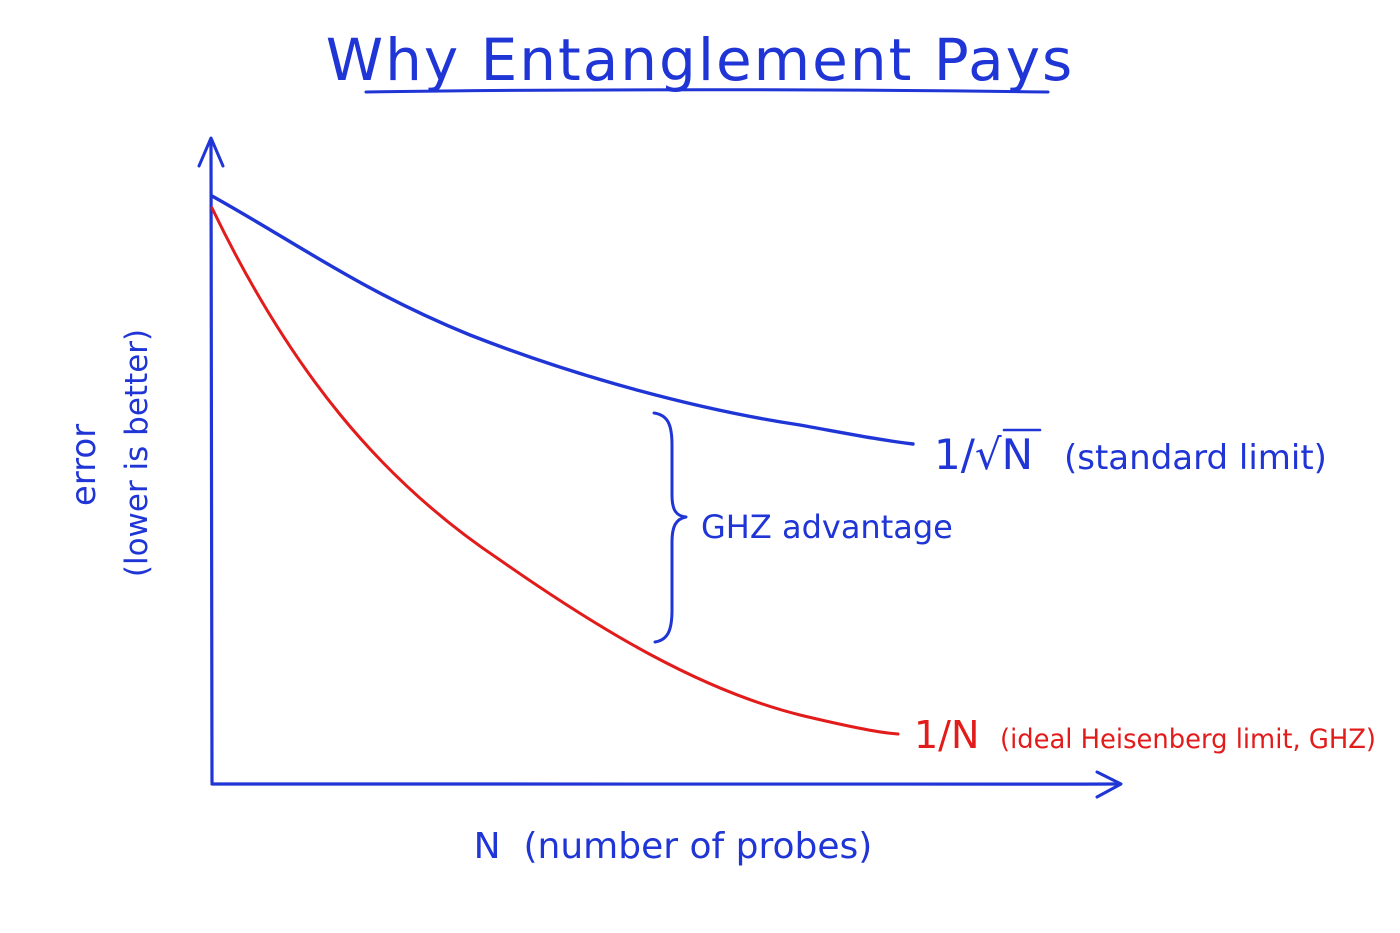 The image size is (1400, 933). What do you see at coordinates (1109, 784) in the screenshot?
I see `x-axis-arrow-icon` at bounding box center [1109, 784].